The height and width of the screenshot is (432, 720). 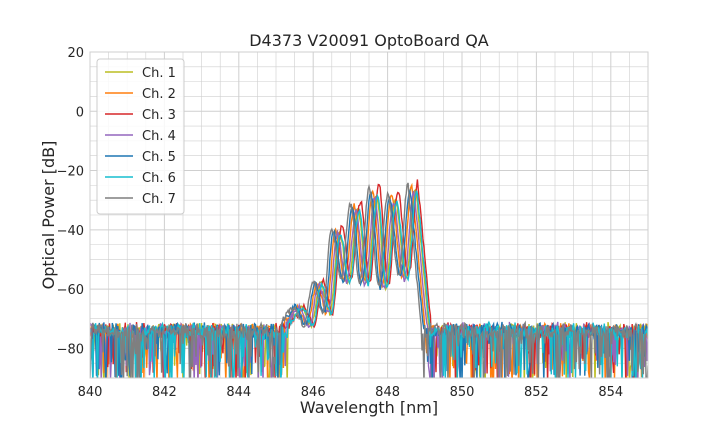 What do you see at coordinates (351, 392) in the screenshot?
I see `x-tick-labels: 840 842 844 846 848 850 852 854` at bounding box center [351, 392].